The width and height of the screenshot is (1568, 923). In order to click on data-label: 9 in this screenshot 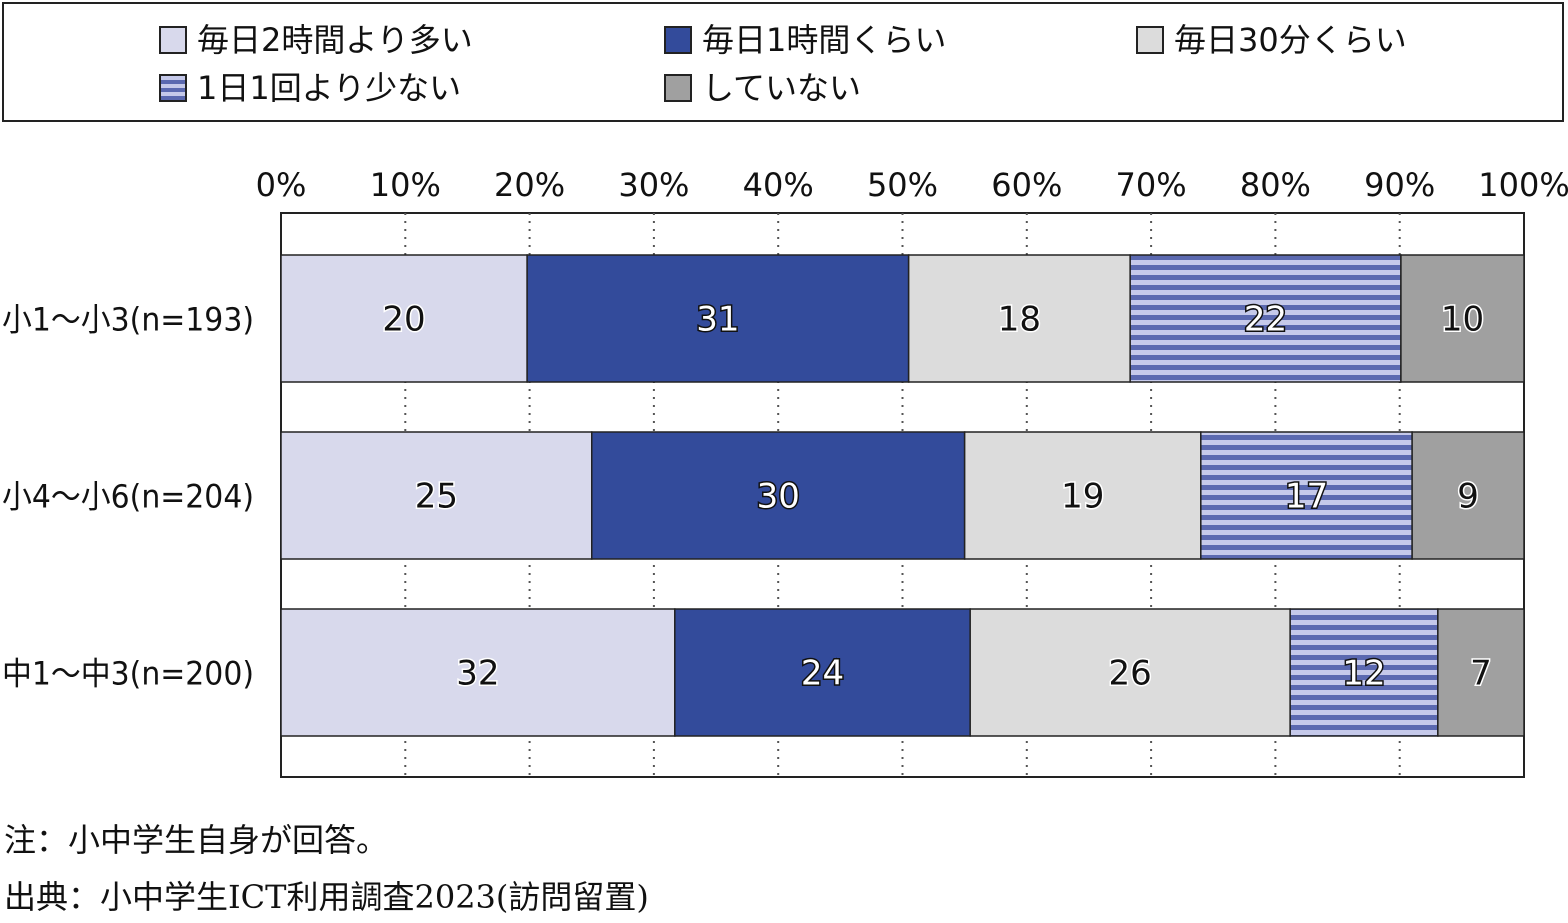, I will do `click(1468, 497)`.